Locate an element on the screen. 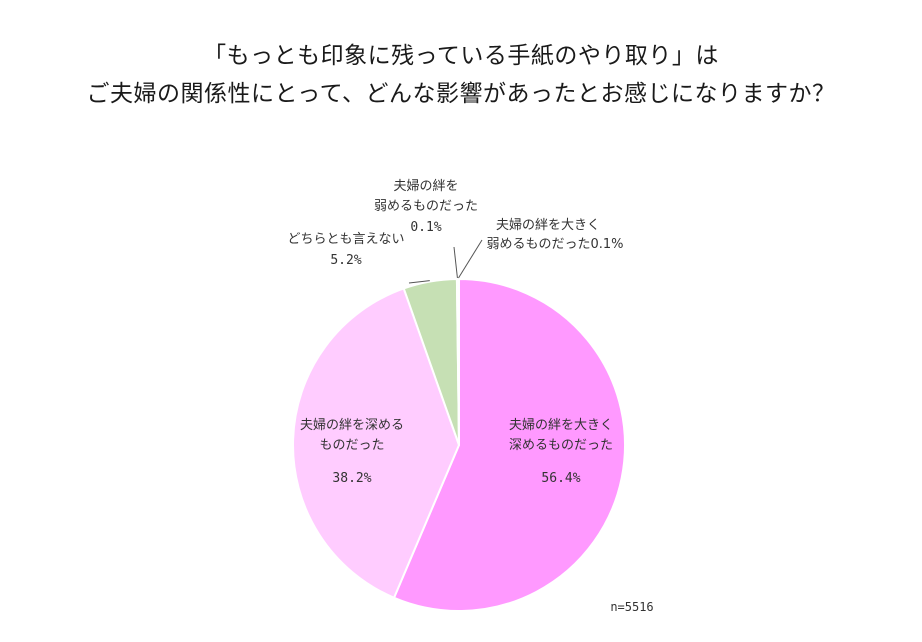 Image resolution: width=922 pixels, height=642 pixels. slice-value-very-strengthened: 56.4% is located at coordinates (560, 478).